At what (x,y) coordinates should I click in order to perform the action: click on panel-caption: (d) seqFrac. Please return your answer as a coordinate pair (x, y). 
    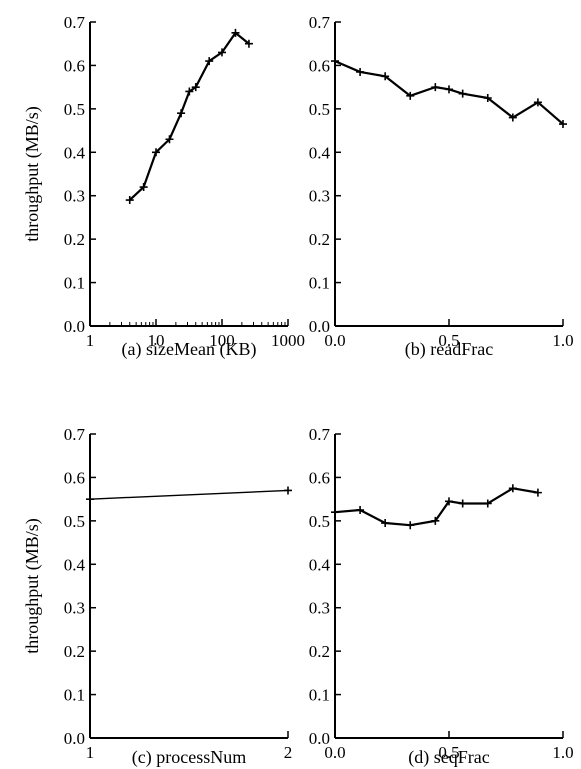
    Looking at the image, I should click on (448, 757).